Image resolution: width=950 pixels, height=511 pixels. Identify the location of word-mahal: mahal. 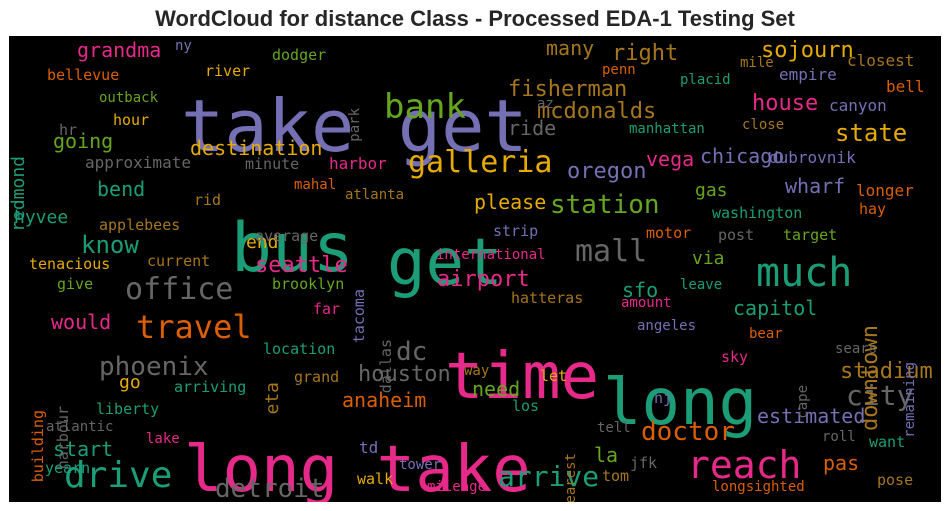
(315, 185).